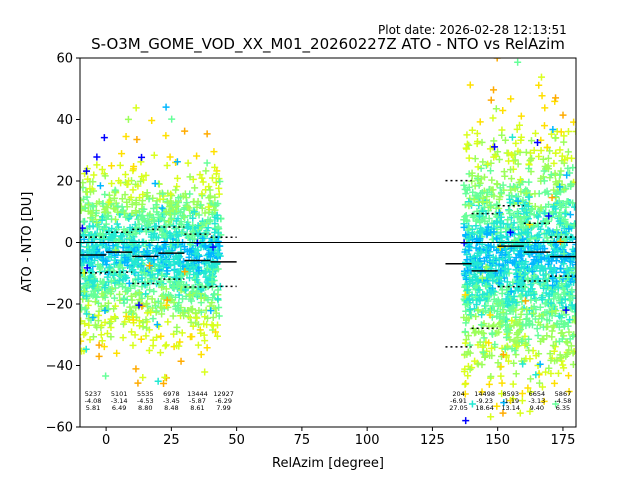  Describe the element at coordinates (119, 394) in the screenshot. I see `bin-count-label: 5101` at that location.